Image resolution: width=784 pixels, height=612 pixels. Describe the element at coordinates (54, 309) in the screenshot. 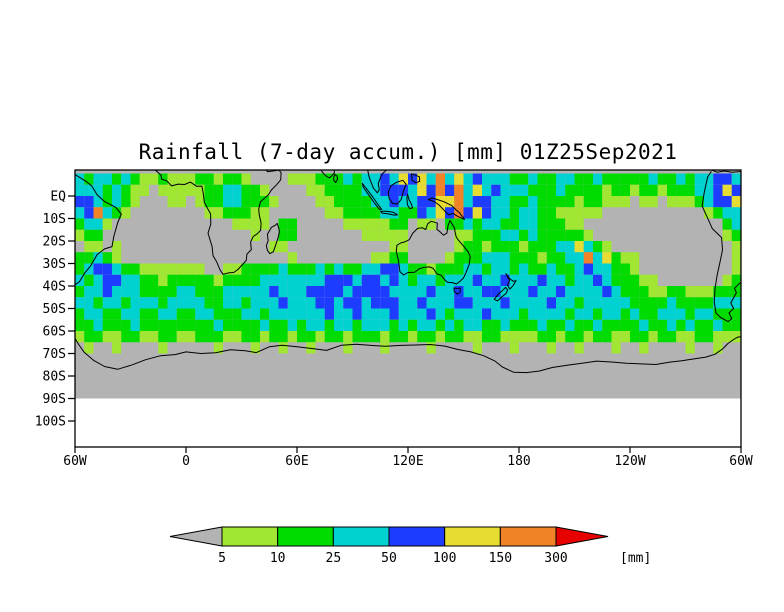

I see `y-tick-label: 50S` at that location.